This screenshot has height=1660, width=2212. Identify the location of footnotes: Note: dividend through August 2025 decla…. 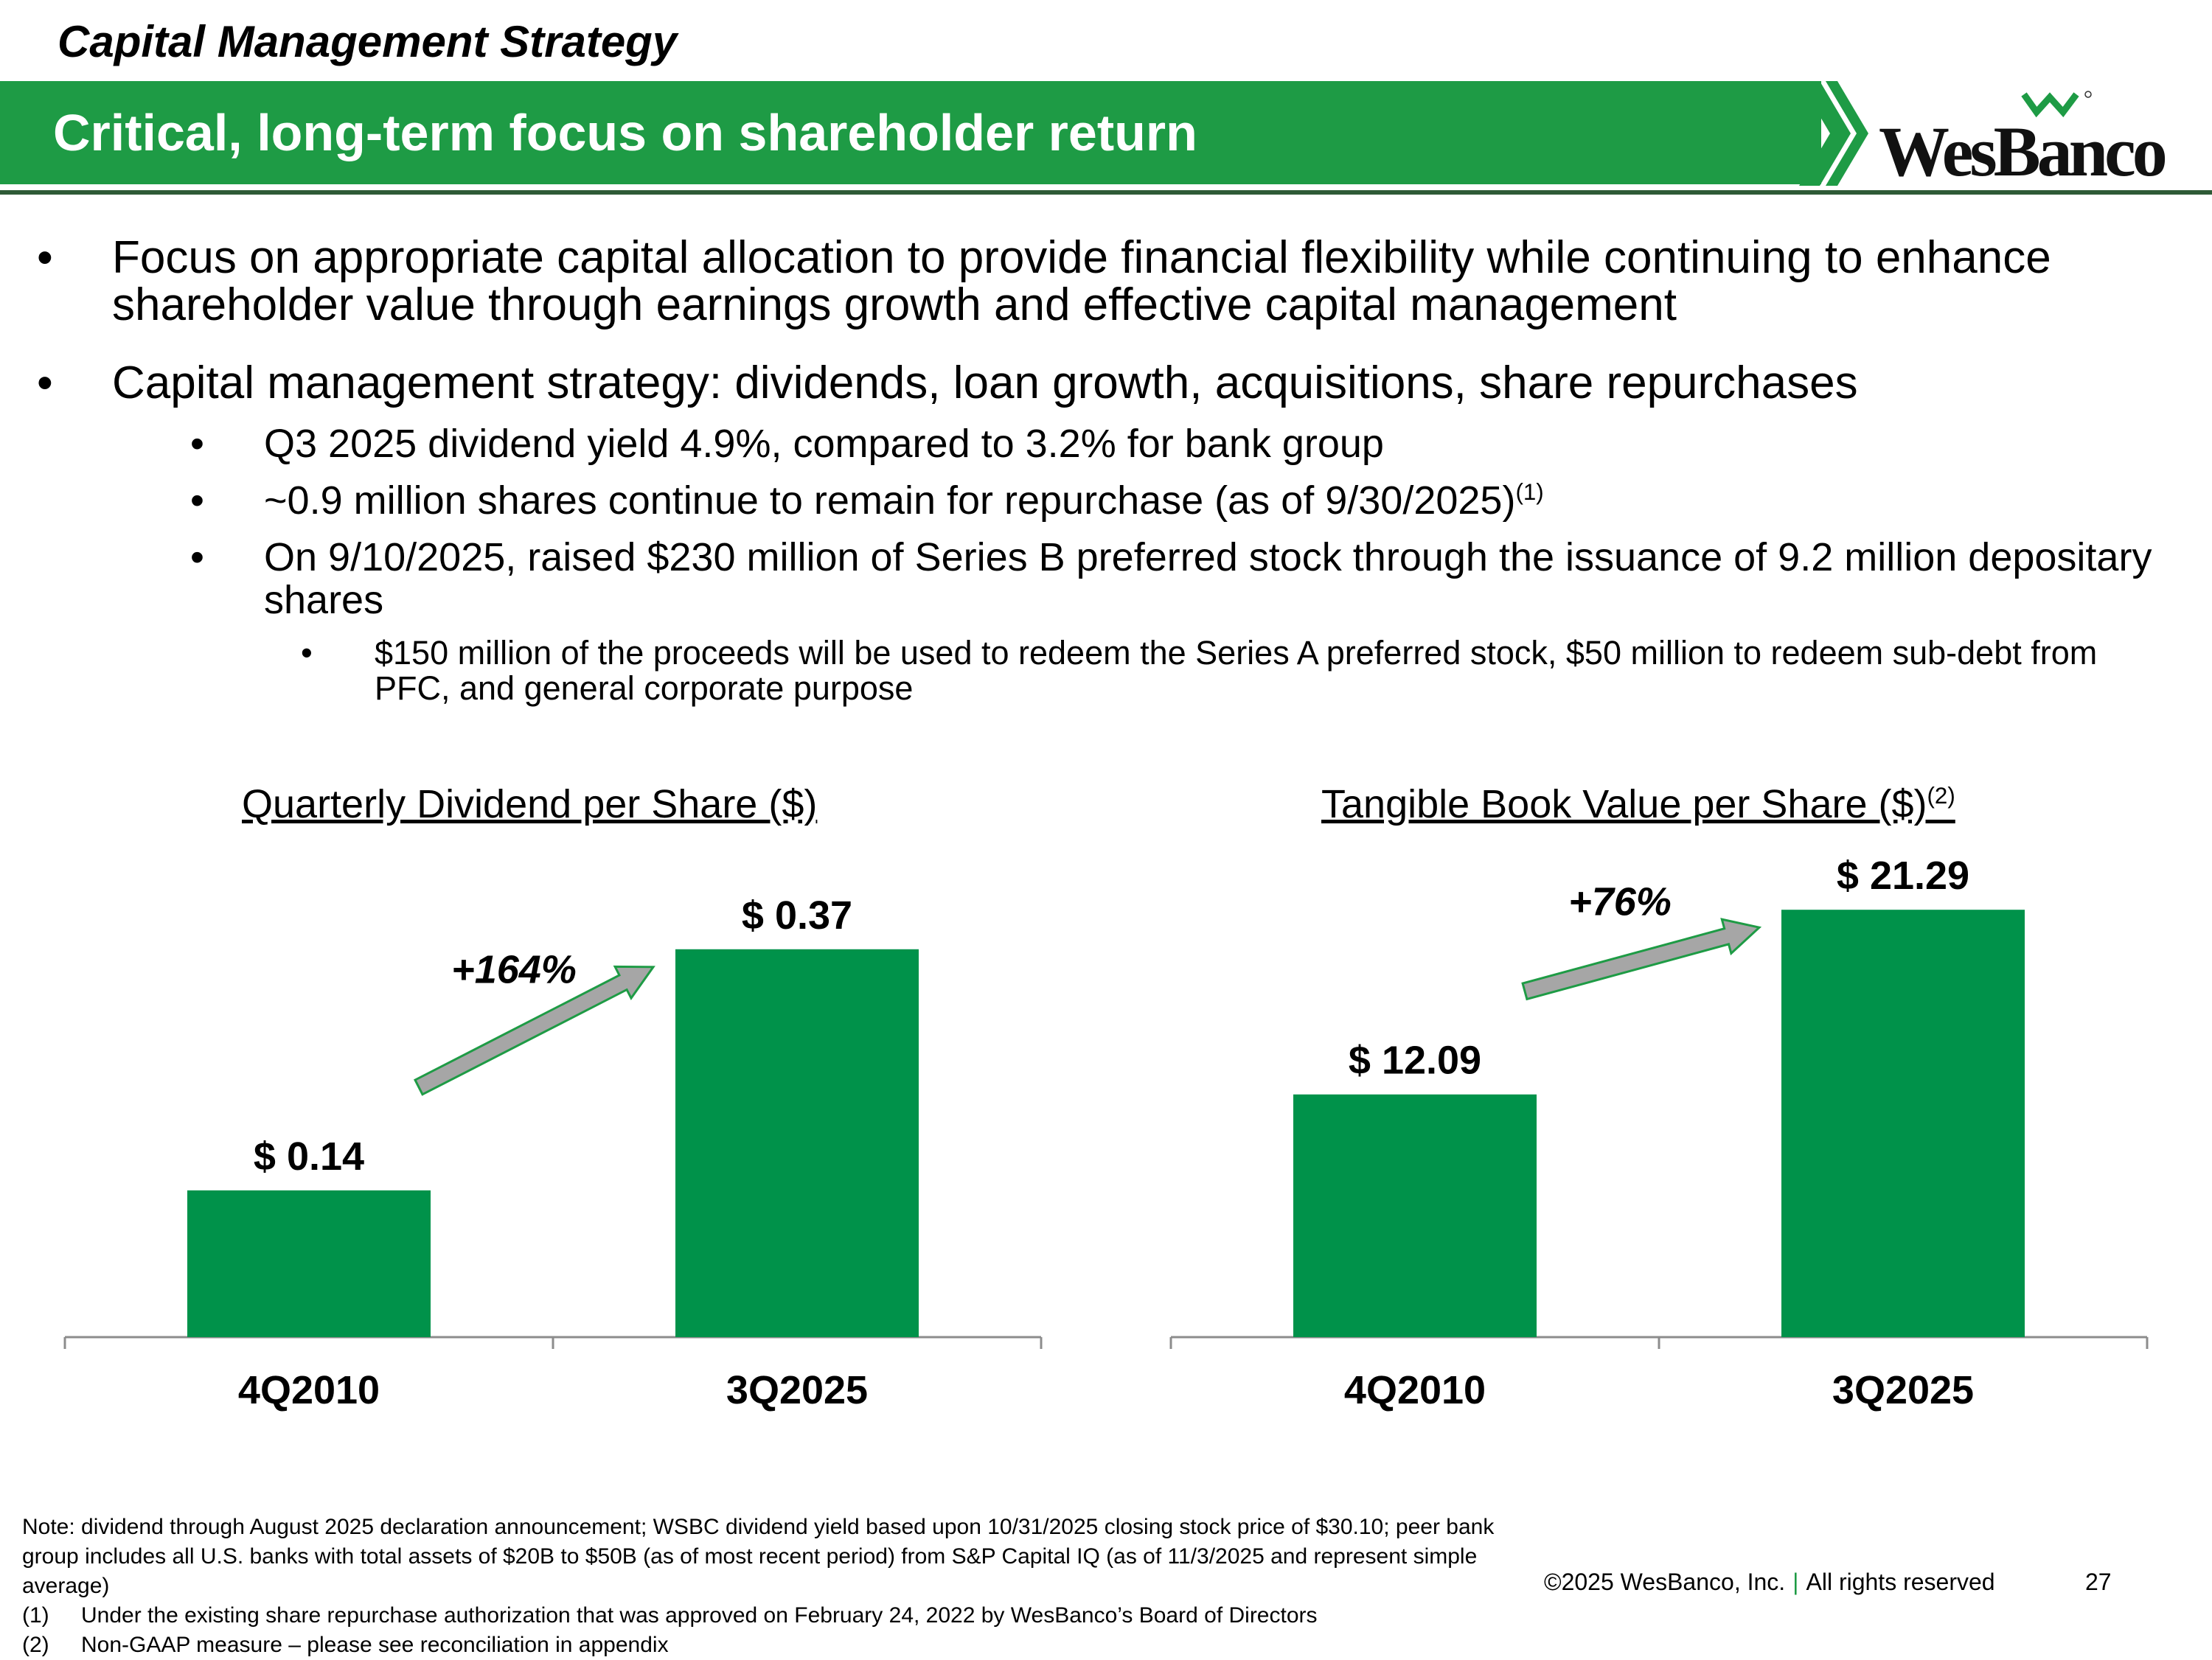
(767, 1586).